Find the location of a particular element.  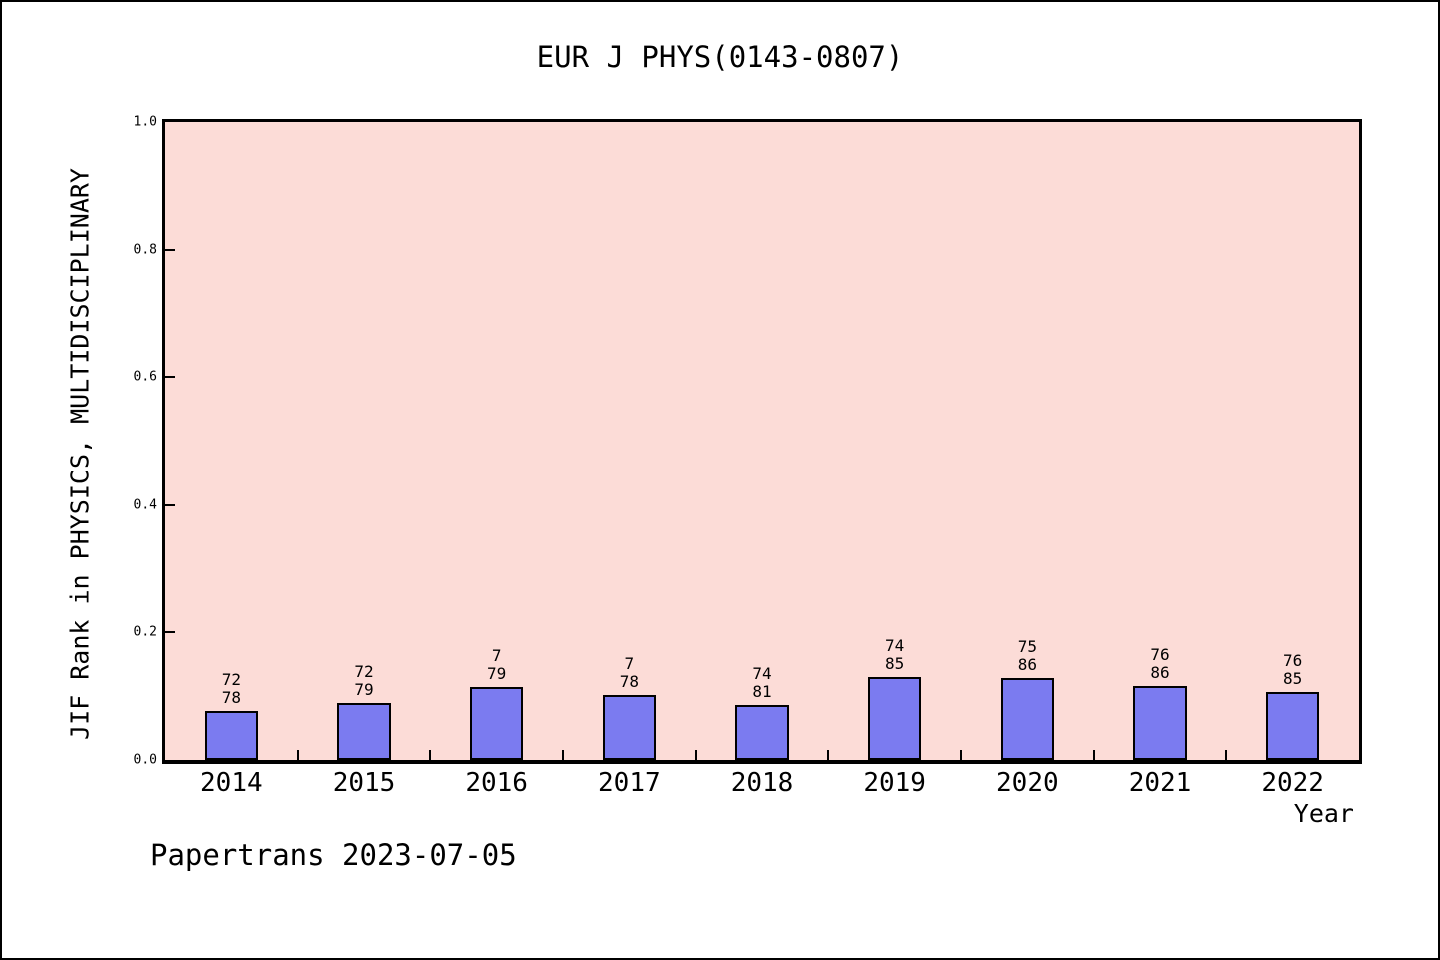

chart-title: EUR J PHYS(0143-0807) is located at coordinates (720, 57).